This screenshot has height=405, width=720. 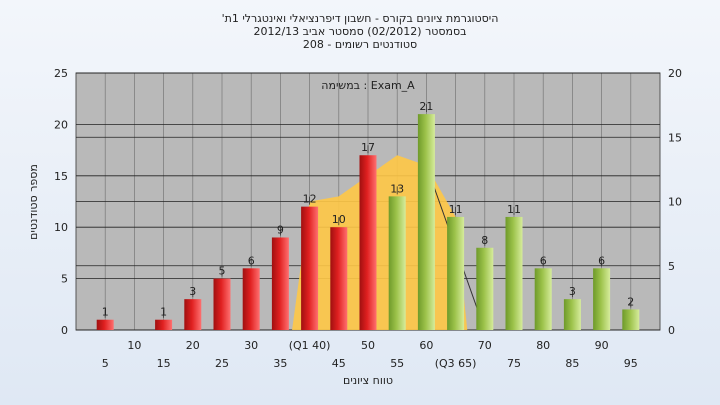 I want to click on y-tick-label-left: 15, so click(x=61, y=176).